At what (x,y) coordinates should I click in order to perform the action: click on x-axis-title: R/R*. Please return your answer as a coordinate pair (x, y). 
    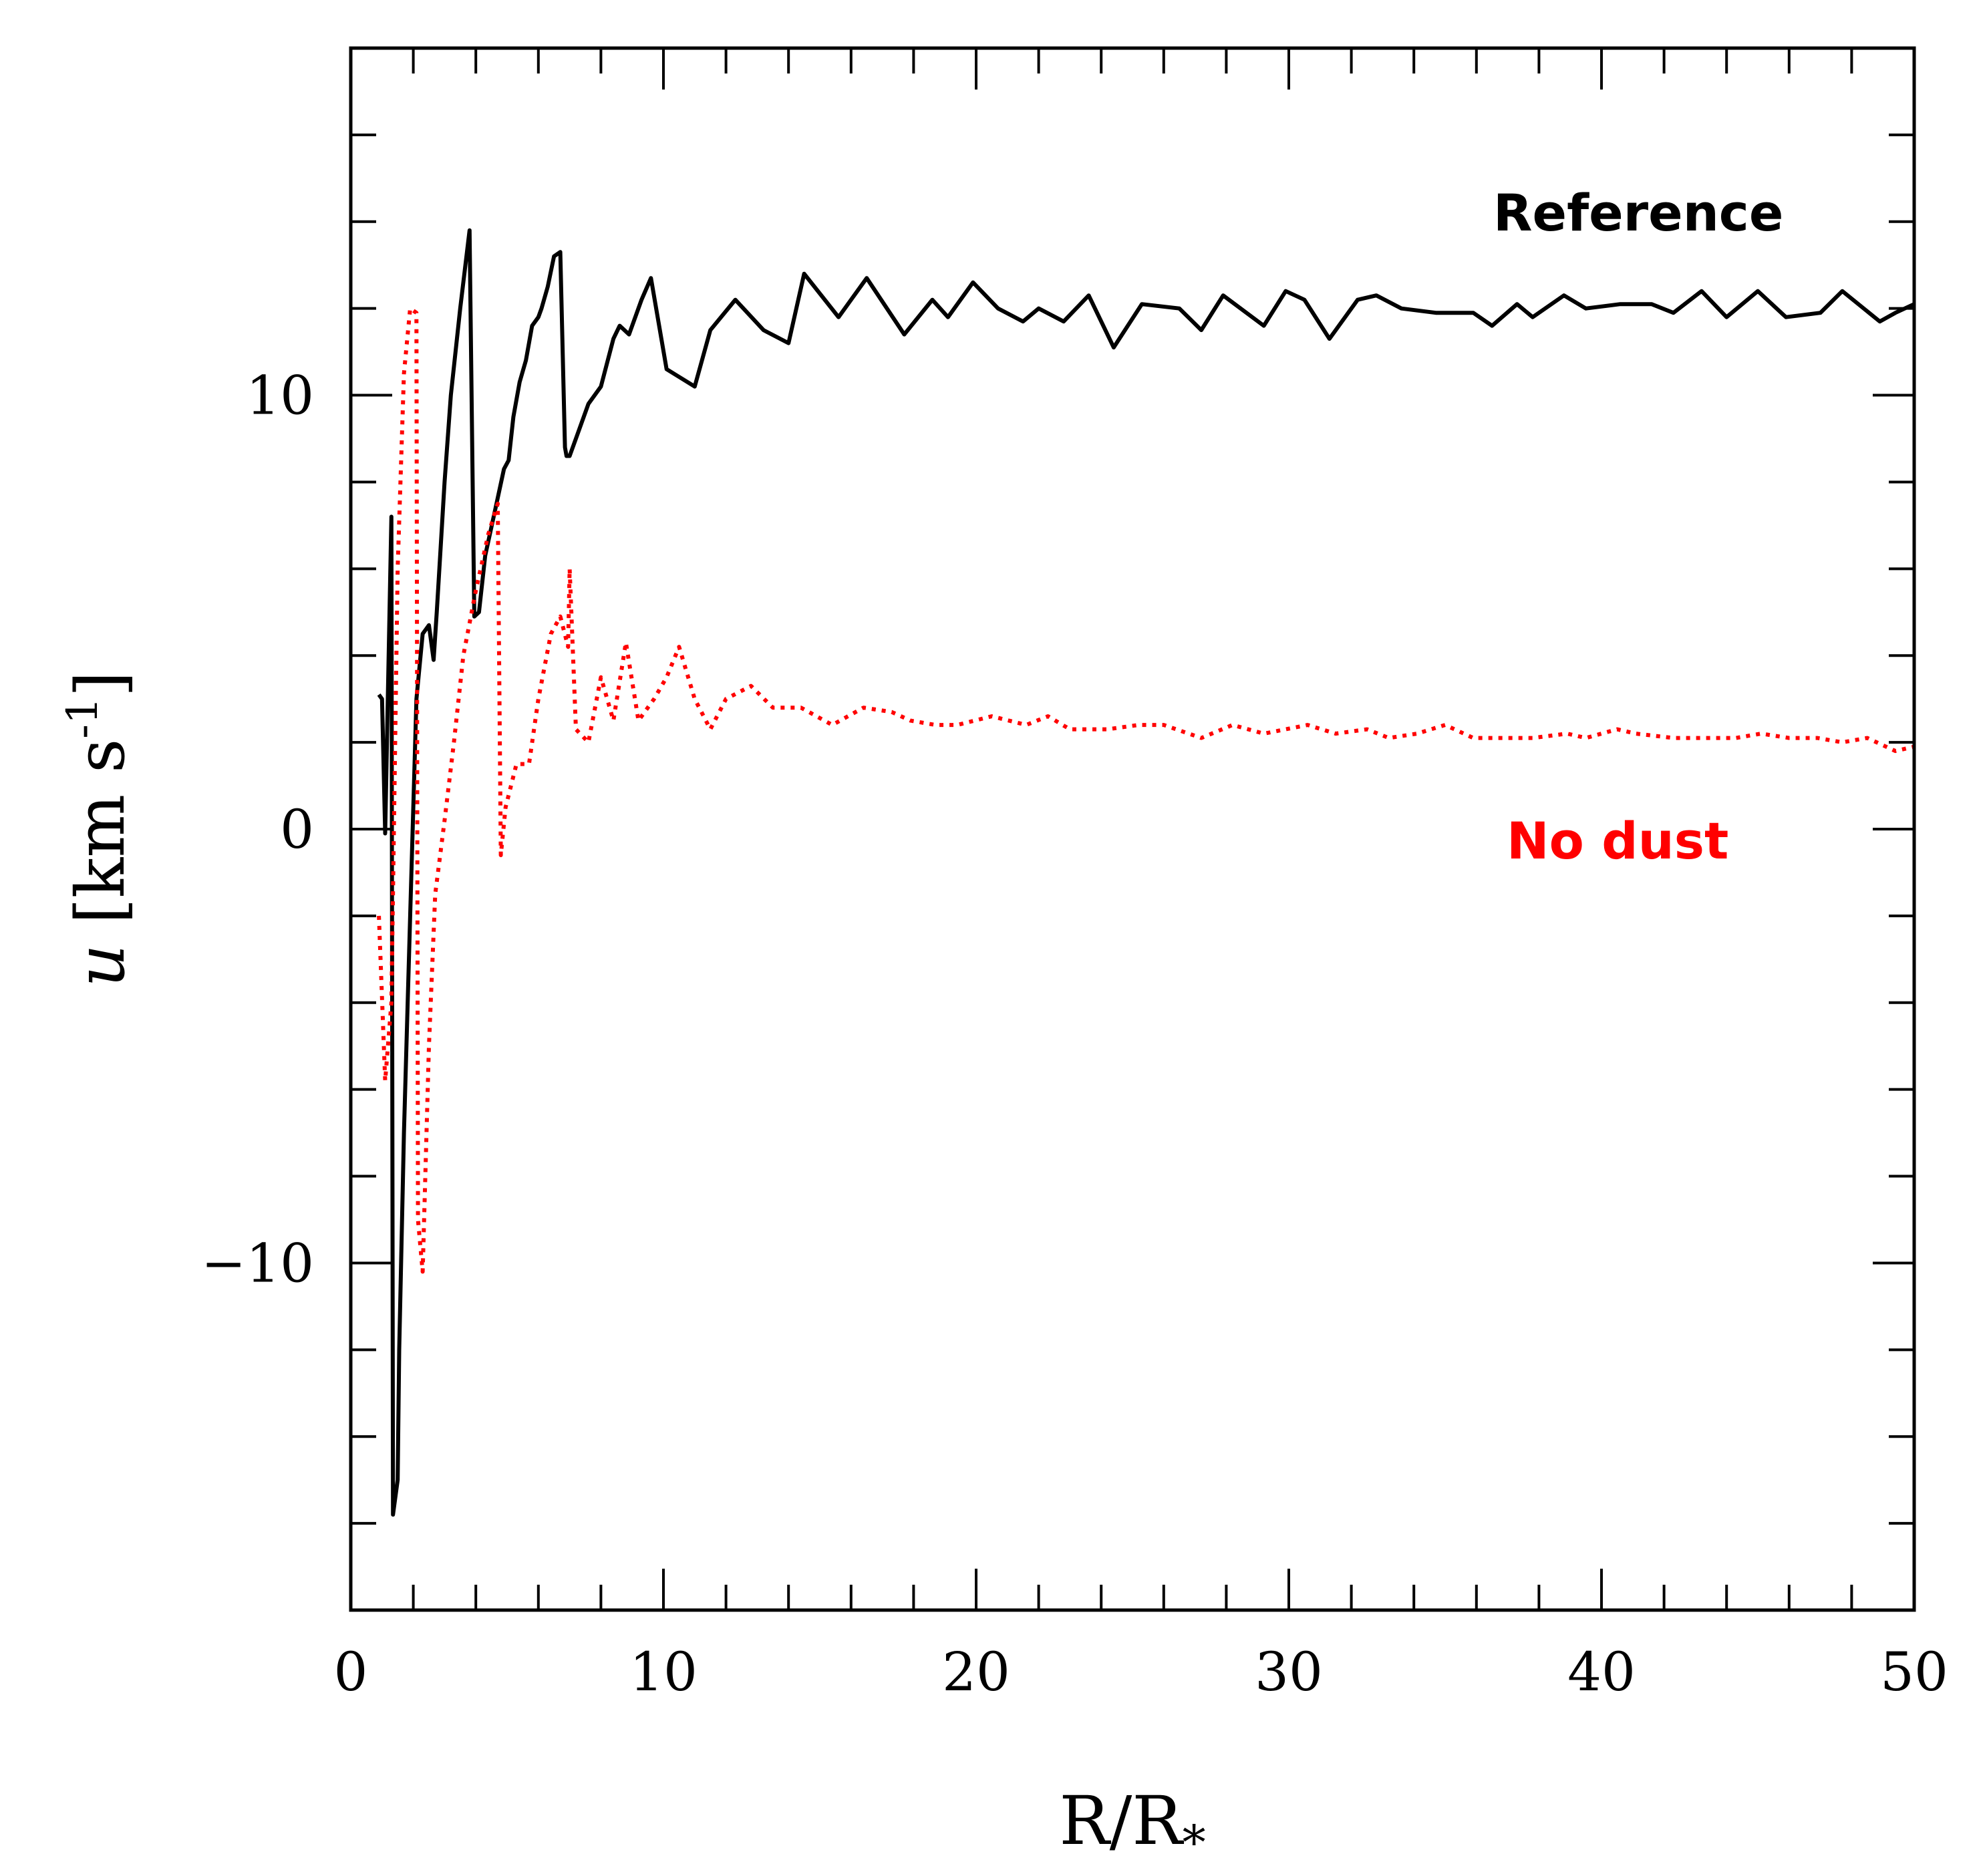
    Looking at the image, I should click on (1132, 1826).